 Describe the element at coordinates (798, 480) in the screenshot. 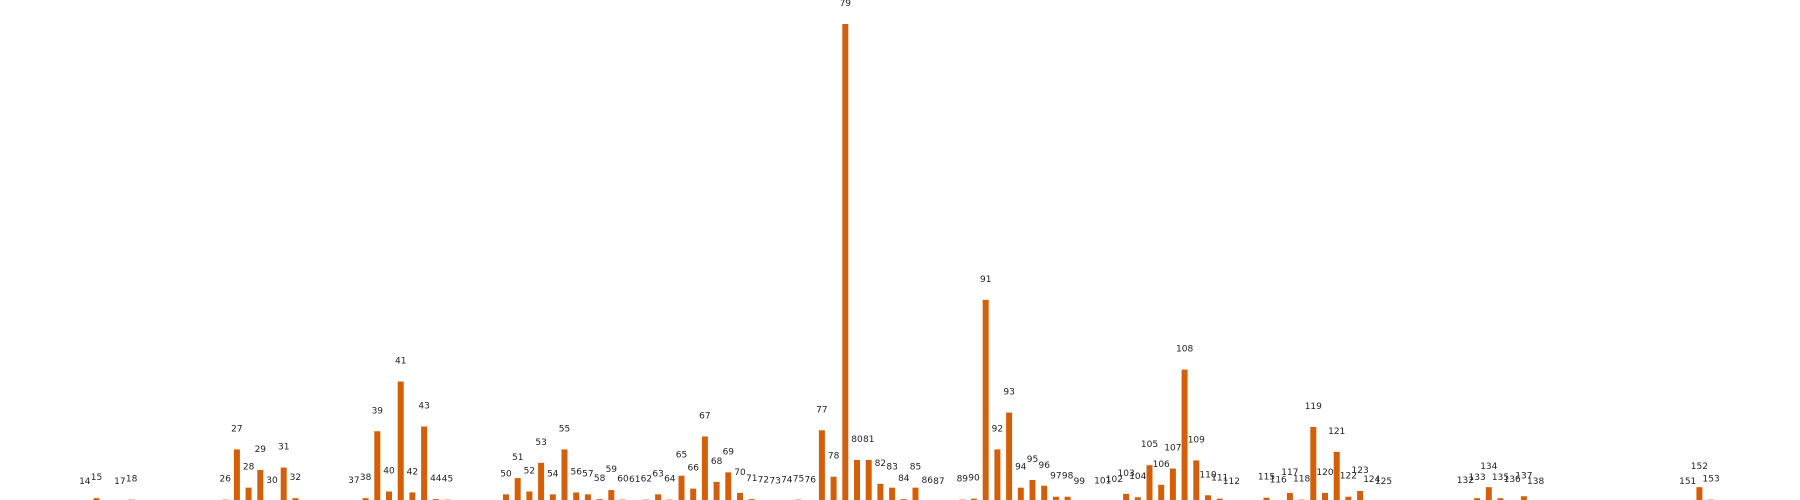

I see `bar-label-75: 75` at that location.